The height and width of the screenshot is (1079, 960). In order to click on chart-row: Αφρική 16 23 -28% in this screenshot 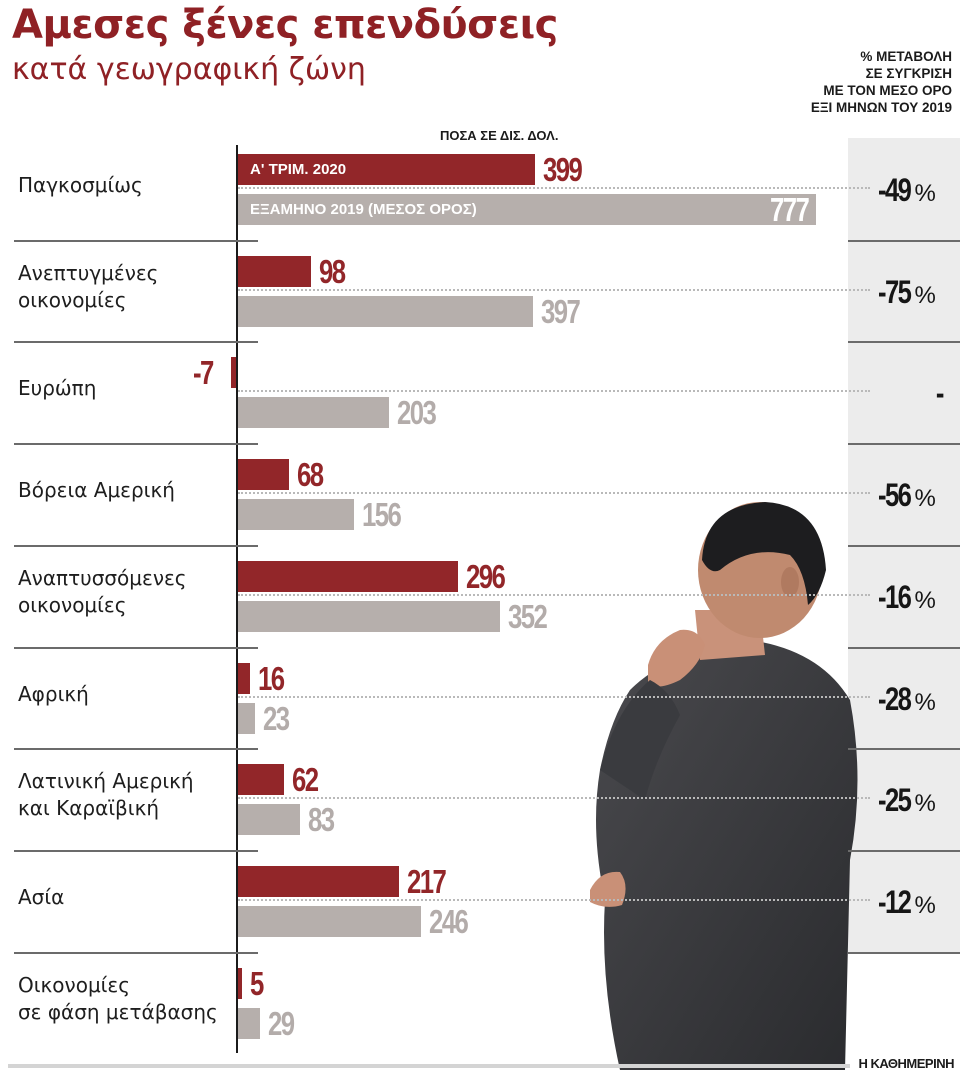, I will do `click(480, 698)`.